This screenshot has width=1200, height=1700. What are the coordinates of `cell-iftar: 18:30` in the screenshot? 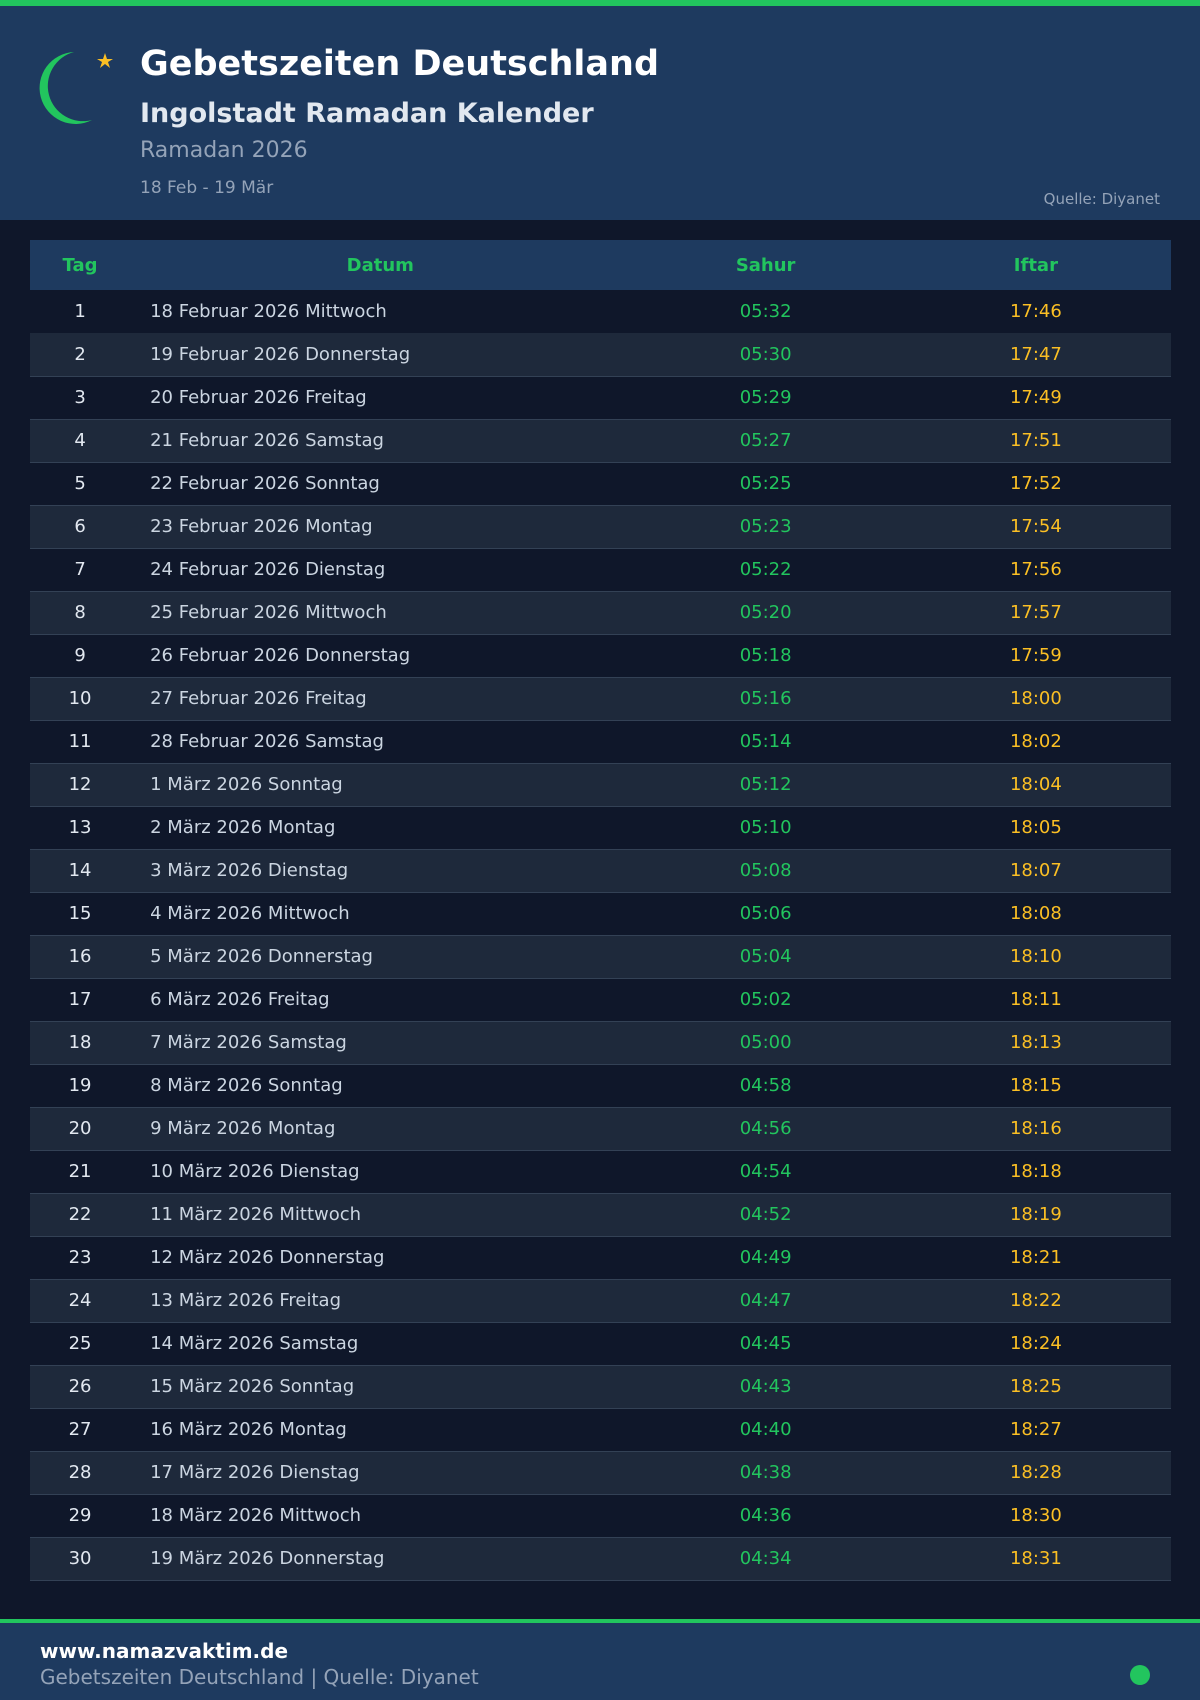 It's located at (1035, 1516).